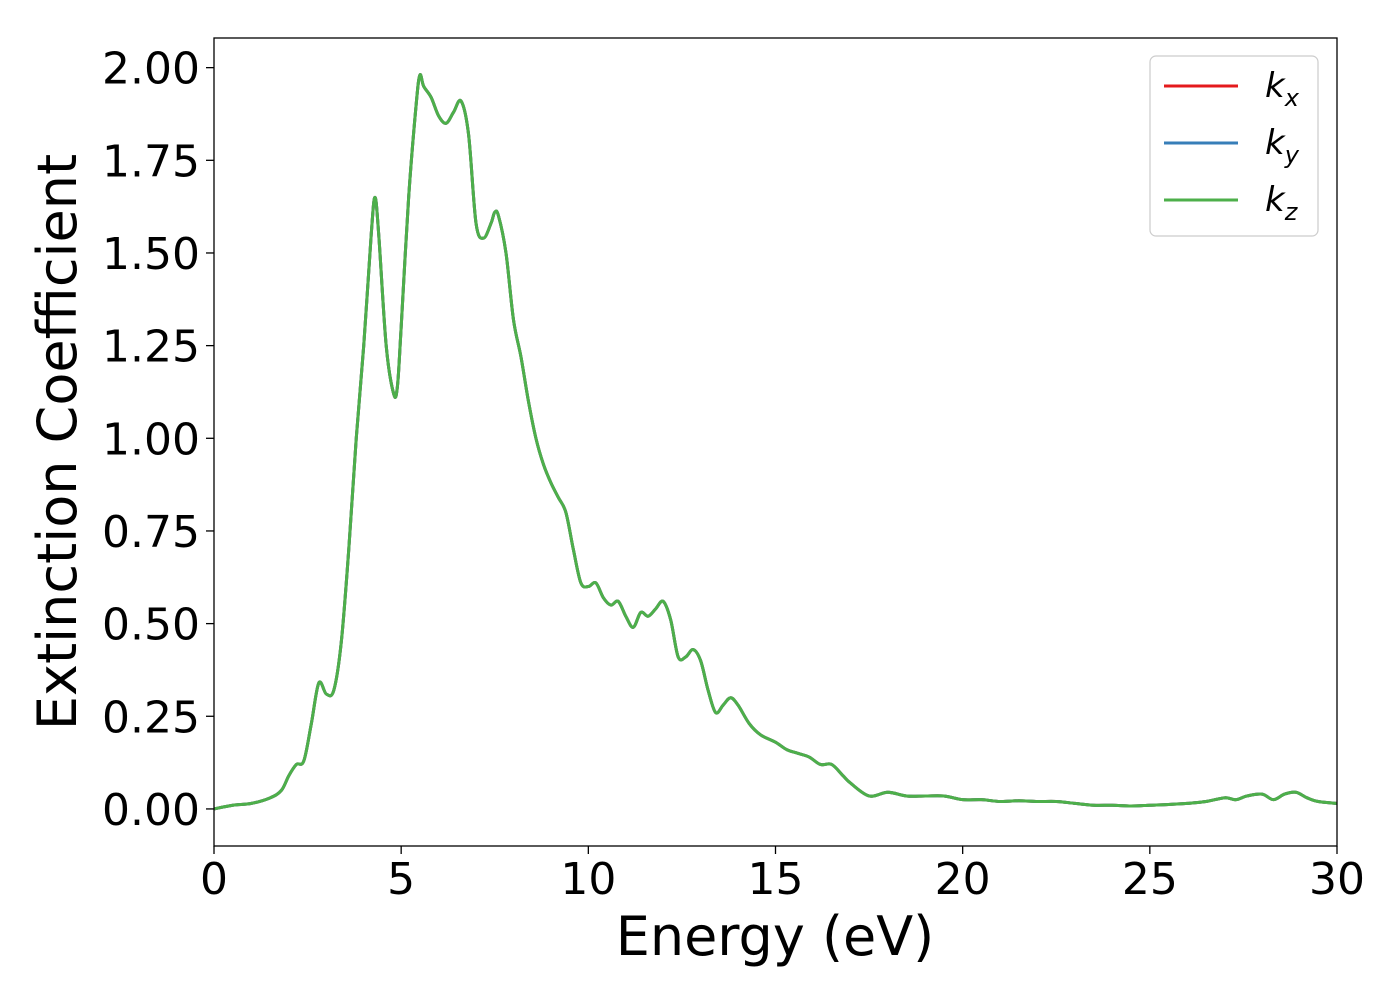 The width and height of the screenshot is (1400, 1000). I want to click on x-tick-label: 10, so click(588, 879).